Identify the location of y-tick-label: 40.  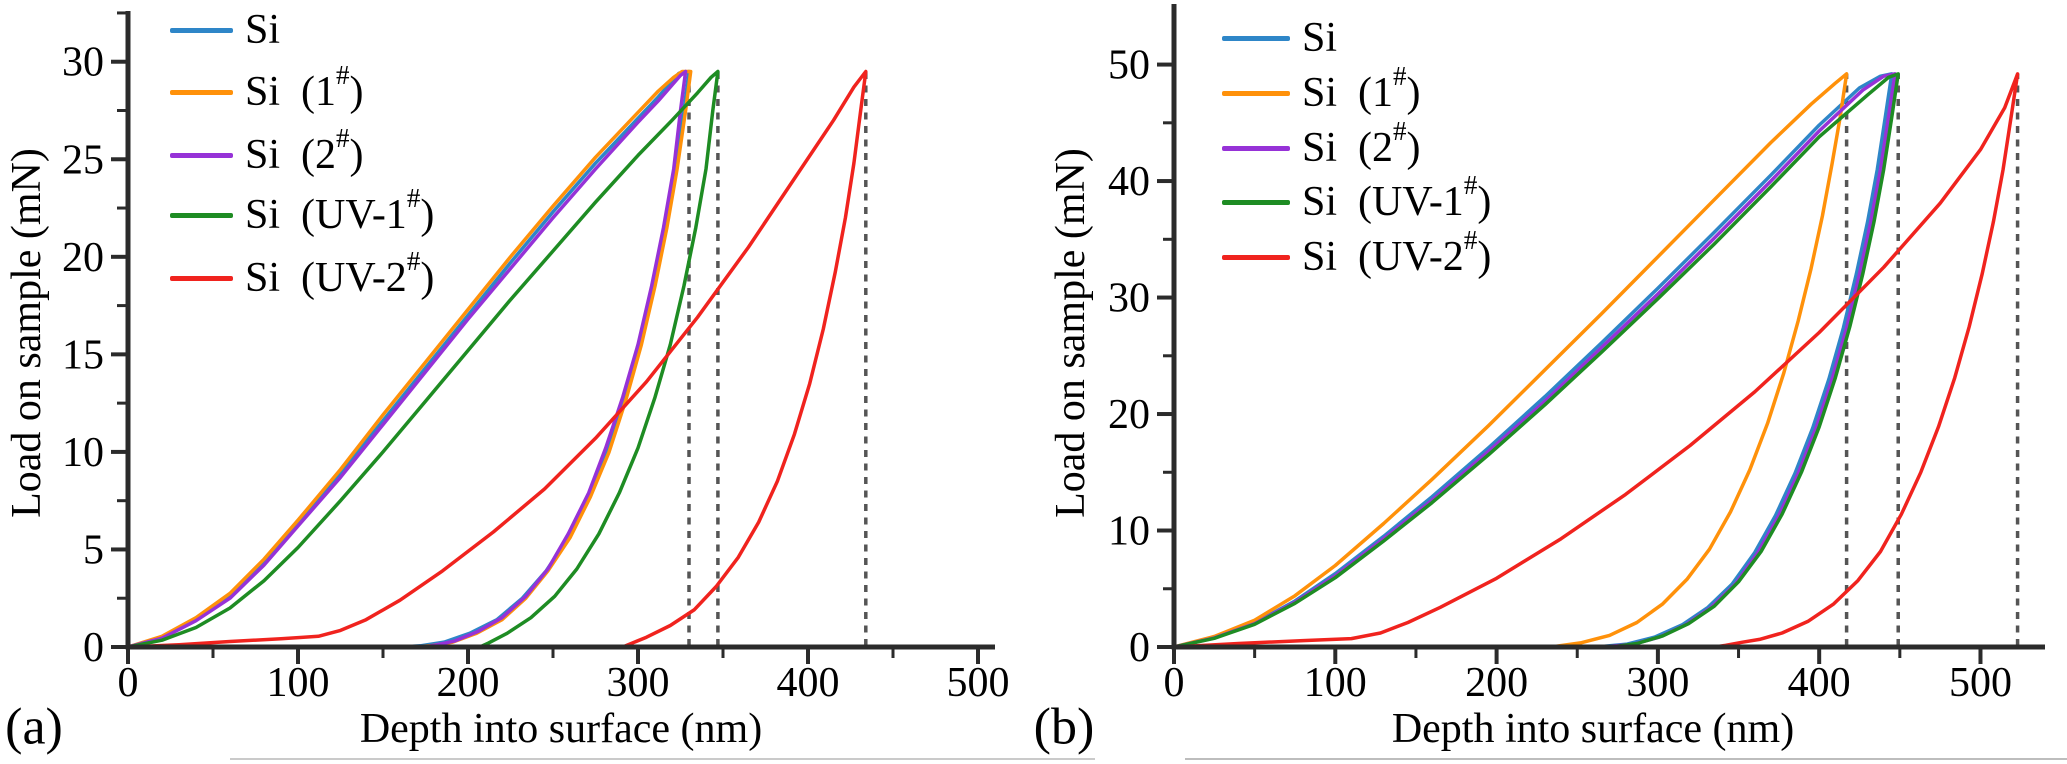
(1129, 182).